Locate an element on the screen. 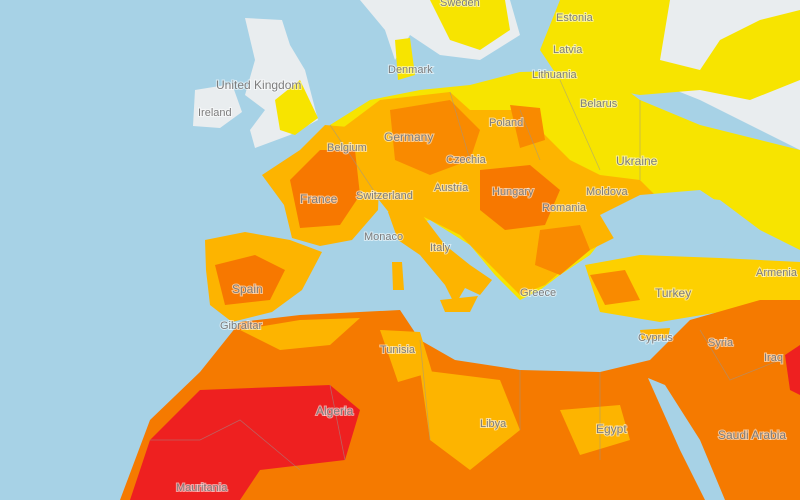 The image size is (800, 500). label: Romania is located at coordinates (564, 208).